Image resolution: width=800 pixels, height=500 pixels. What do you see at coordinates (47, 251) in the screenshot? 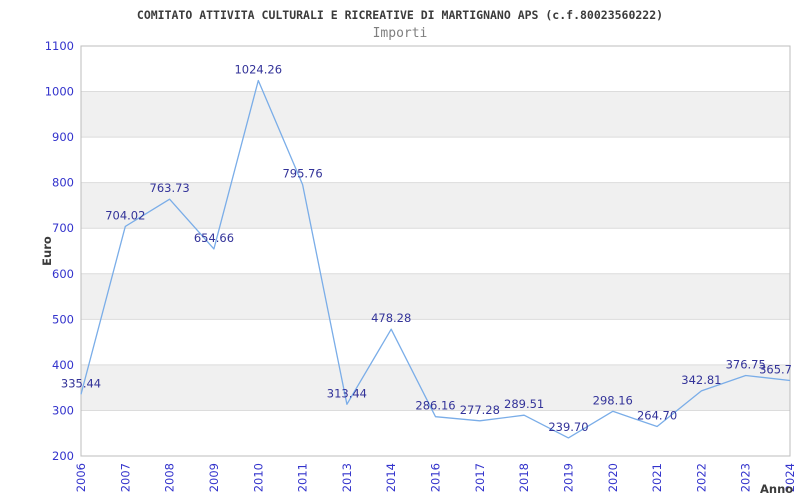
I see `y-axis-title: Euro` at bounding box center [47, 251].